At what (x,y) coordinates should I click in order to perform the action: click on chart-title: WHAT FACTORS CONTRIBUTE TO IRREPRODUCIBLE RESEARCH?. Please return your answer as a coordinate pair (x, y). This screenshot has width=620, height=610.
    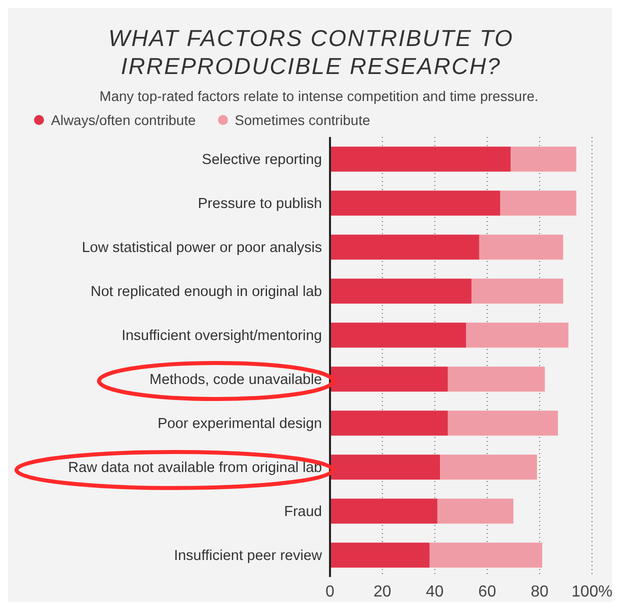
    Looking at the image, I should click on (311, 52).